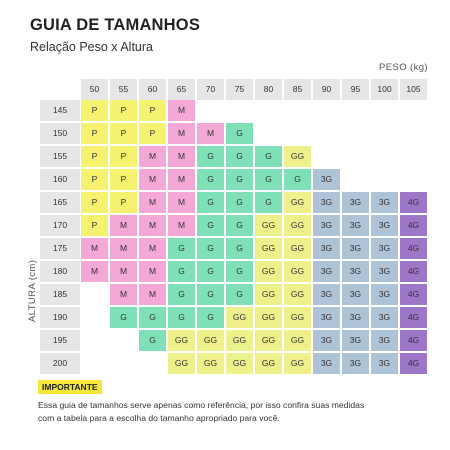 The width and height of the screenshot is (450, 450). Describe the element at coordinates (181, 89) in the screenshot. I see `weight-header-65: 65` at that location.